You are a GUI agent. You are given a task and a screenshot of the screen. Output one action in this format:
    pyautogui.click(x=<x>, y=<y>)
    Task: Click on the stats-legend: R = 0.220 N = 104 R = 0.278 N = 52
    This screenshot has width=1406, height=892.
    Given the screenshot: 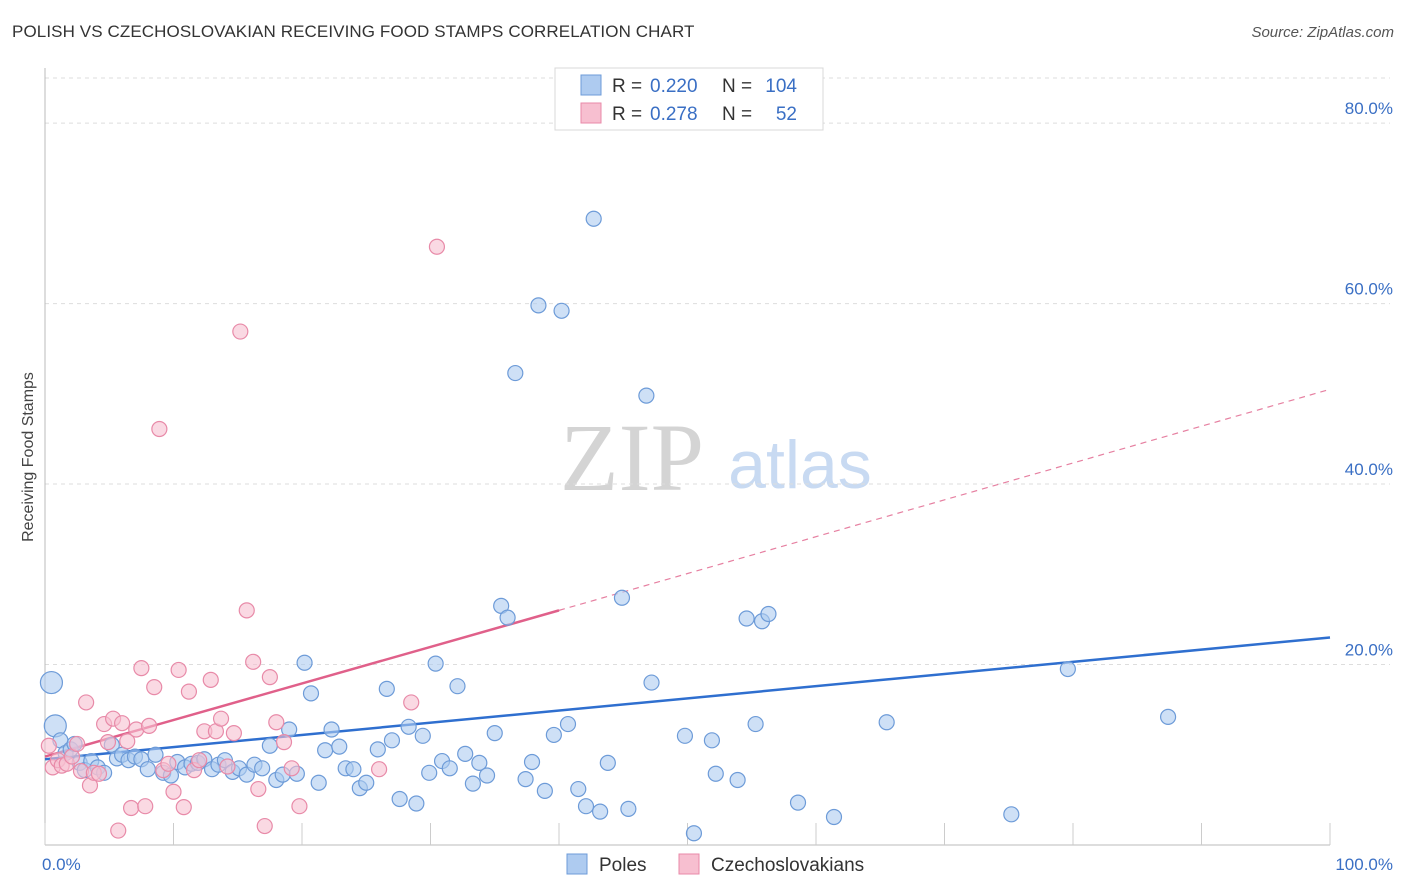 What is the action you would take?
    pyautogui.click(x=689, y=99)
    